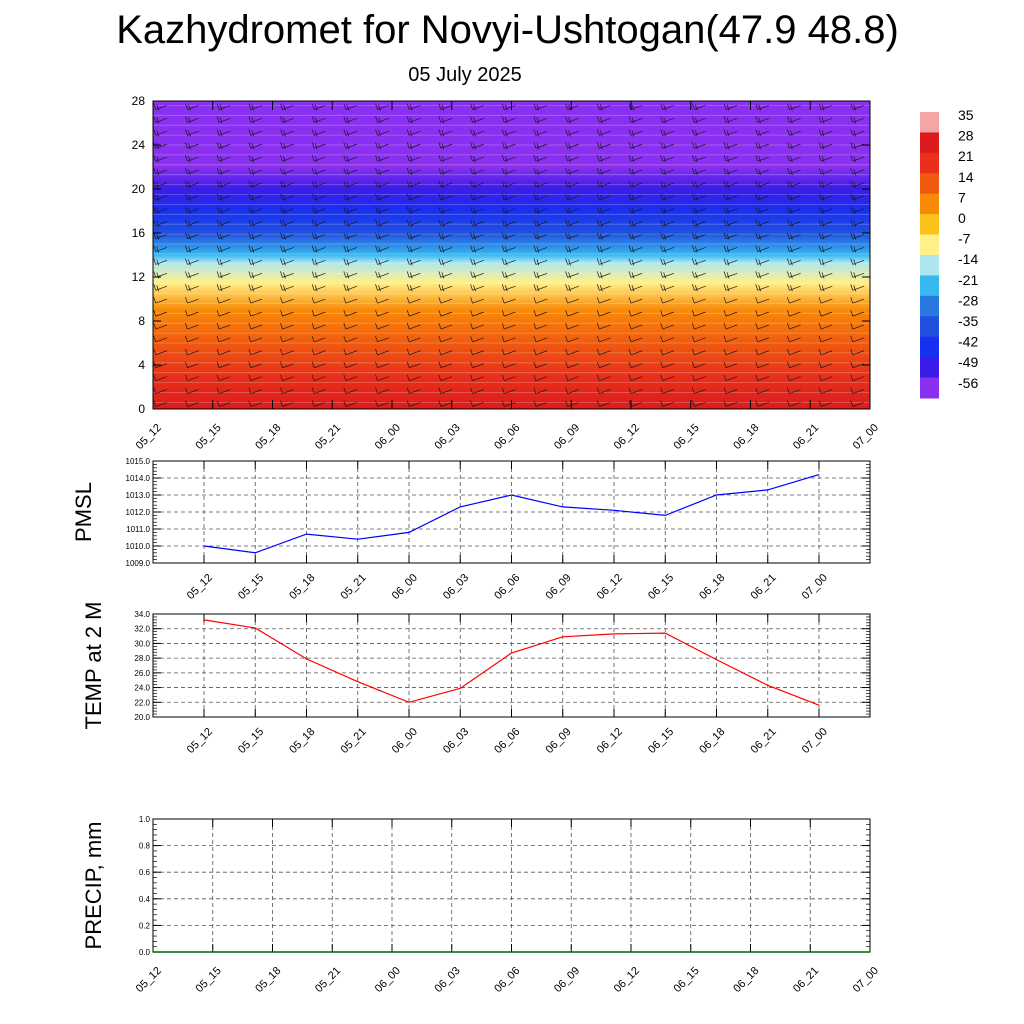 The image size is (1024, 1024). I want to click on y-tick-label: 20.0, so click(142, 717).